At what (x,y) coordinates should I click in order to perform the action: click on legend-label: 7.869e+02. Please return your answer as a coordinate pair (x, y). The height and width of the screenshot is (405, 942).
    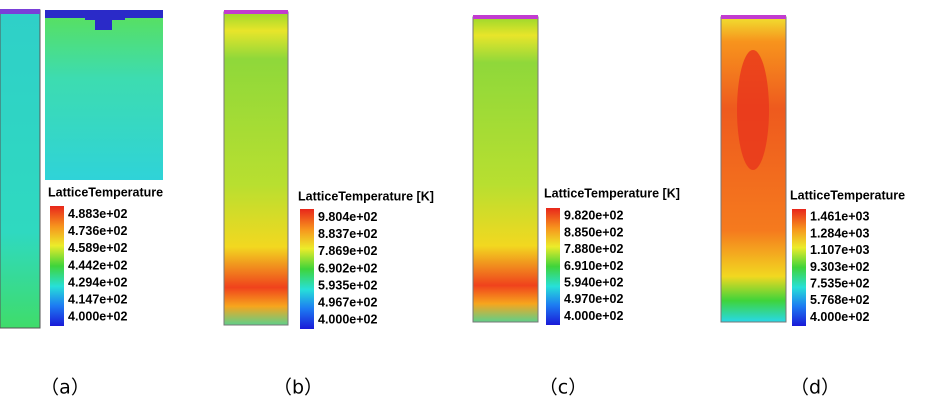
    Looking at the image, I should click on (347, 251).